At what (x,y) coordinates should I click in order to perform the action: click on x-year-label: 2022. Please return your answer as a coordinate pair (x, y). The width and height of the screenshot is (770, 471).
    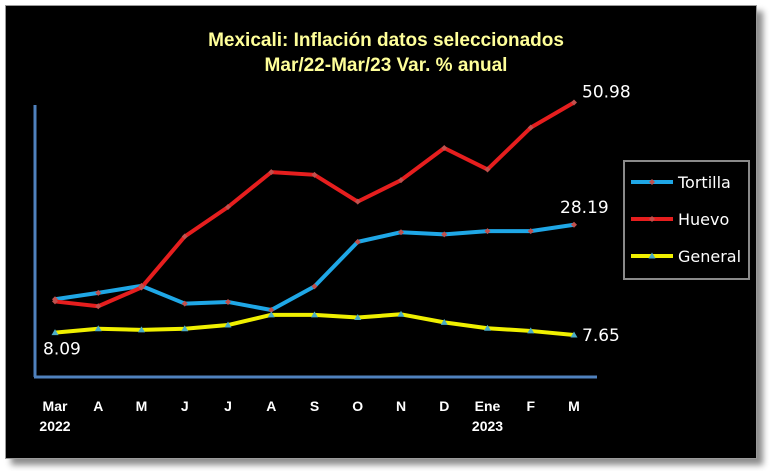
    Looking at the image, I should click on (54, 426).